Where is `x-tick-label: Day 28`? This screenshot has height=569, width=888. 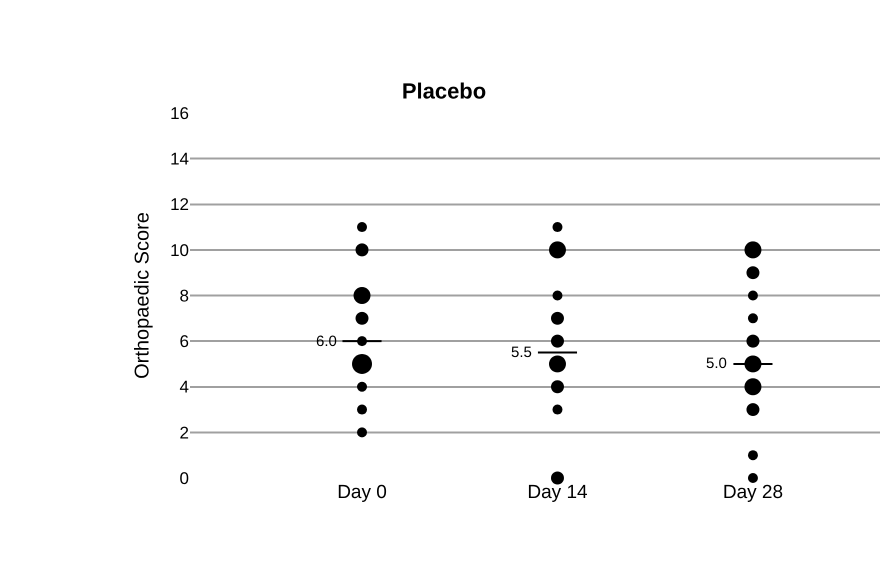
x-tick-label: Day 28 is located at coordinates (753, 492).